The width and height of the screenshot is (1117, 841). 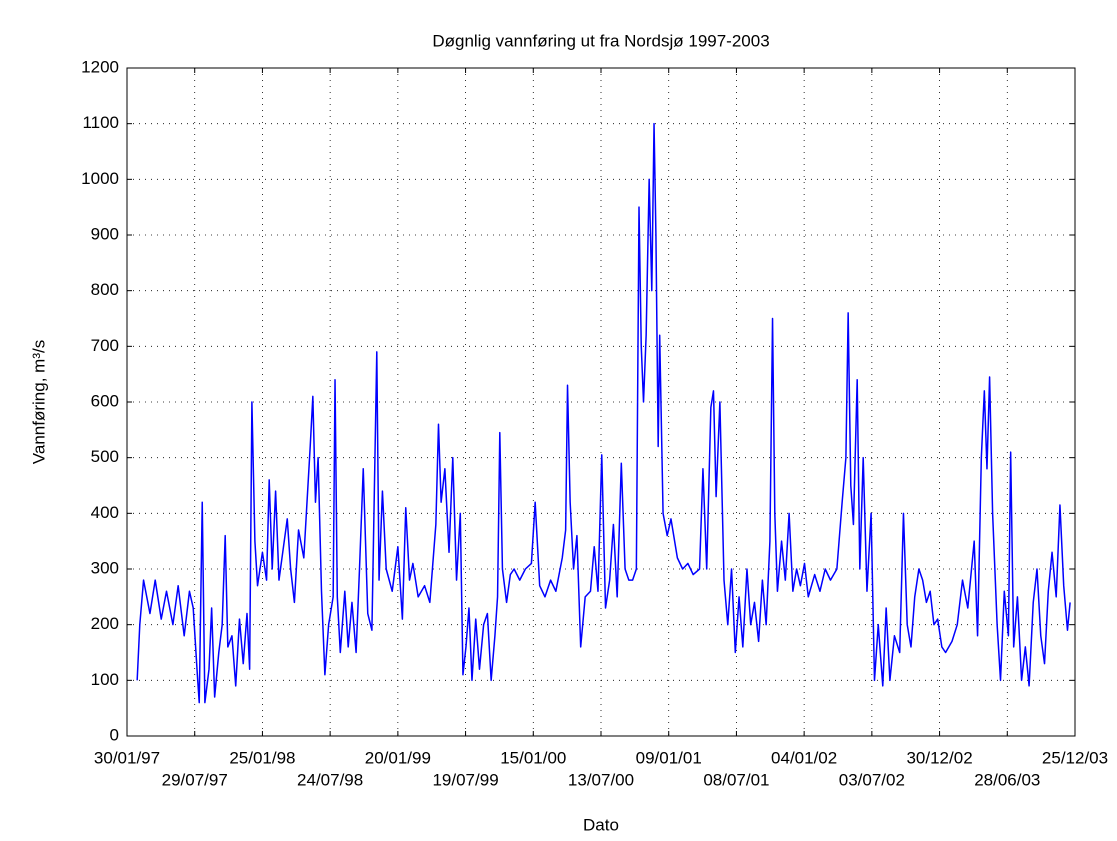 I want to click on y-tick-label: 700, so click(x=105, y=345).